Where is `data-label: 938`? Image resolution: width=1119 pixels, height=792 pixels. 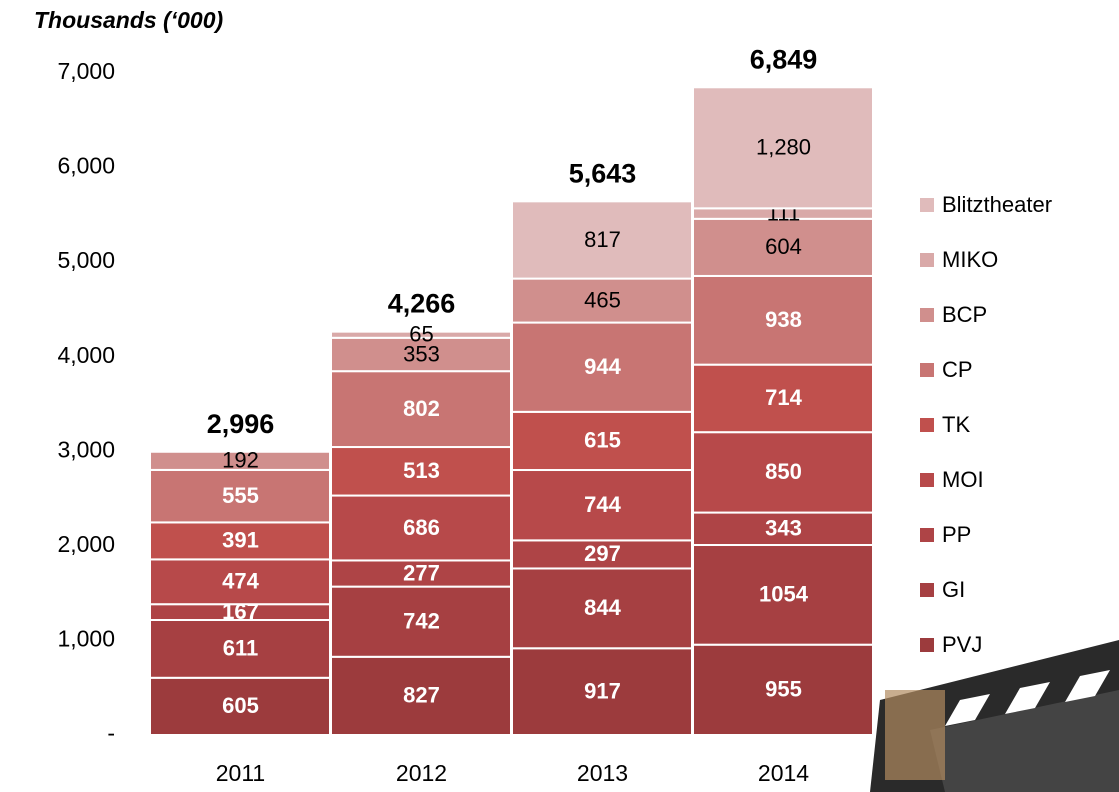
data-label: 938 is located at coordinates (783, 319).